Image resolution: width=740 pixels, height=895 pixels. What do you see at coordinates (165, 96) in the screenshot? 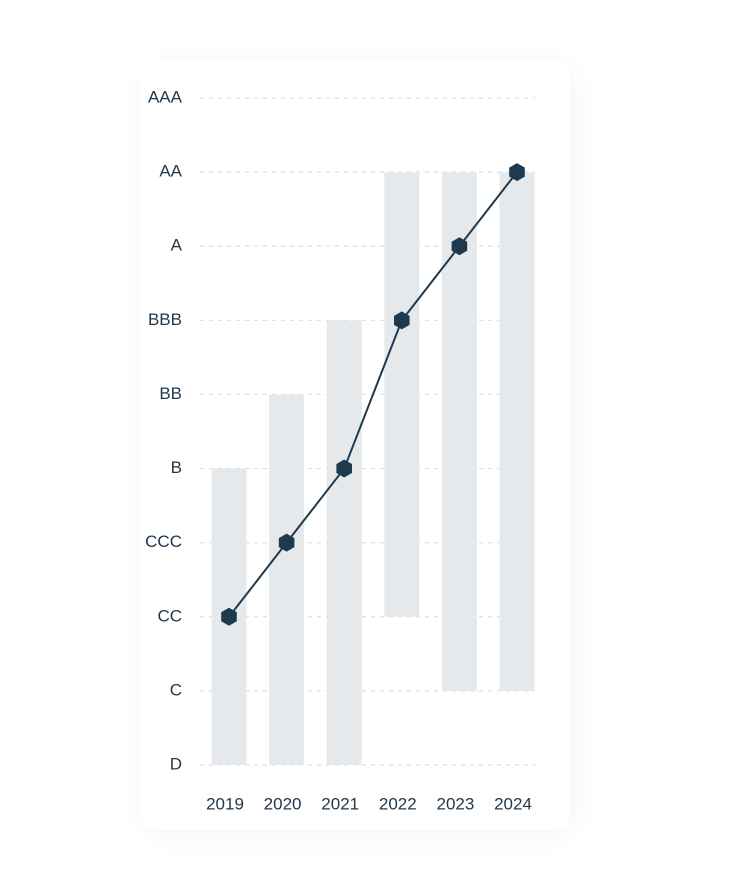
I see `y-tick-label: AAA` at bounding box center [165, 96].